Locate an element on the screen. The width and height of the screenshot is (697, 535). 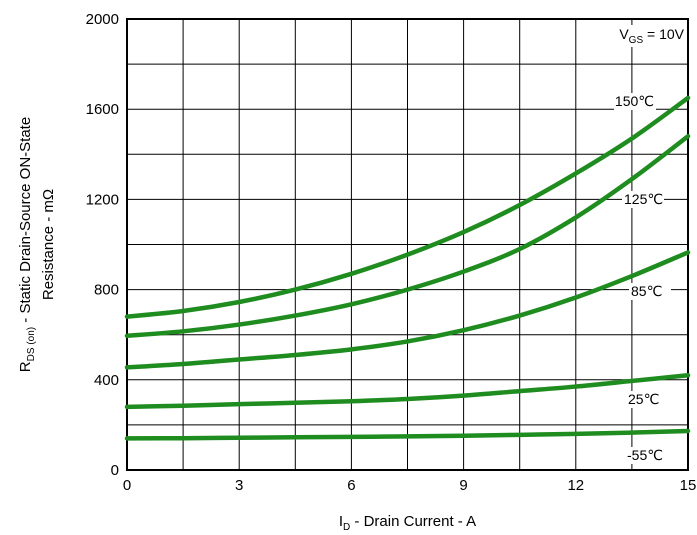
series-label: -55℃ is located at coordinates (645, 455).